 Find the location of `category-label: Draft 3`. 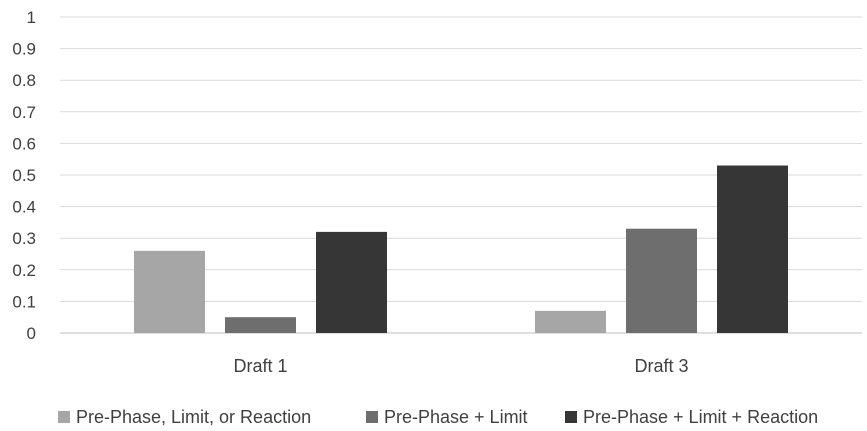

category-label: Draft 3 is located at coordinates (661, 366).